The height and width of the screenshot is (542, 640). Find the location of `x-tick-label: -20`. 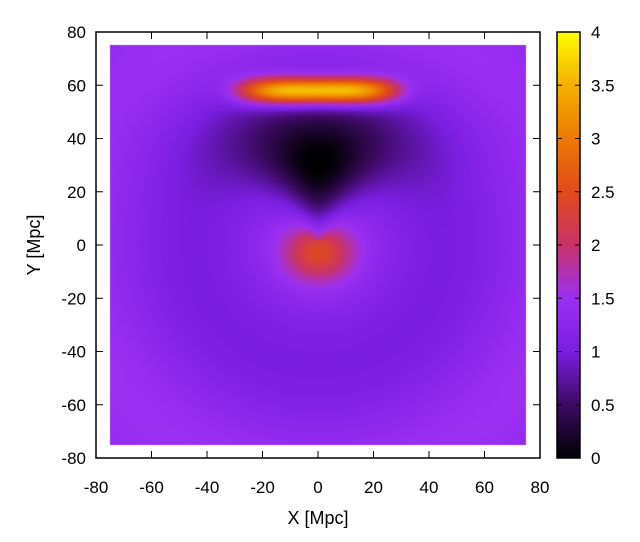

x-tick-label: -20 is located at coordinates (262, 487).